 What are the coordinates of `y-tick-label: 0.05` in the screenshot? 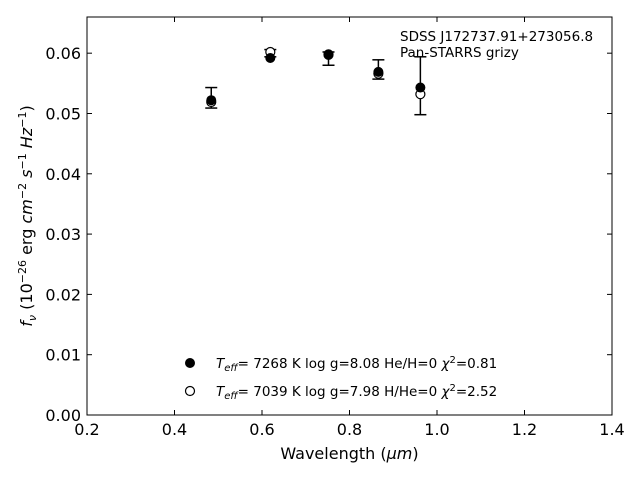 It's located at (63, 113).